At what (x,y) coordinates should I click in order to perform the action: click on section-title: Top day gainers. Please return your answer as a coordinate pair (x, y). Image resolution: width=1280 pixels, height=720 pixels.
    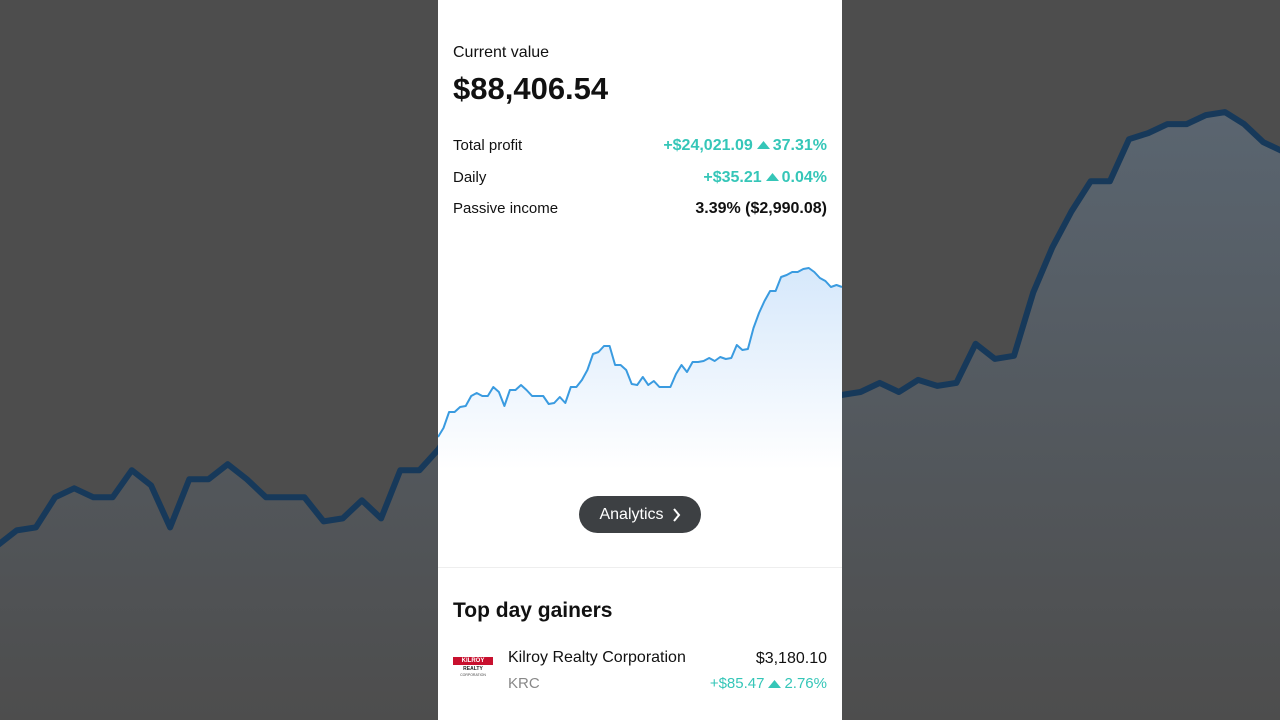
    Looking at the image, I should click on (533, 610).